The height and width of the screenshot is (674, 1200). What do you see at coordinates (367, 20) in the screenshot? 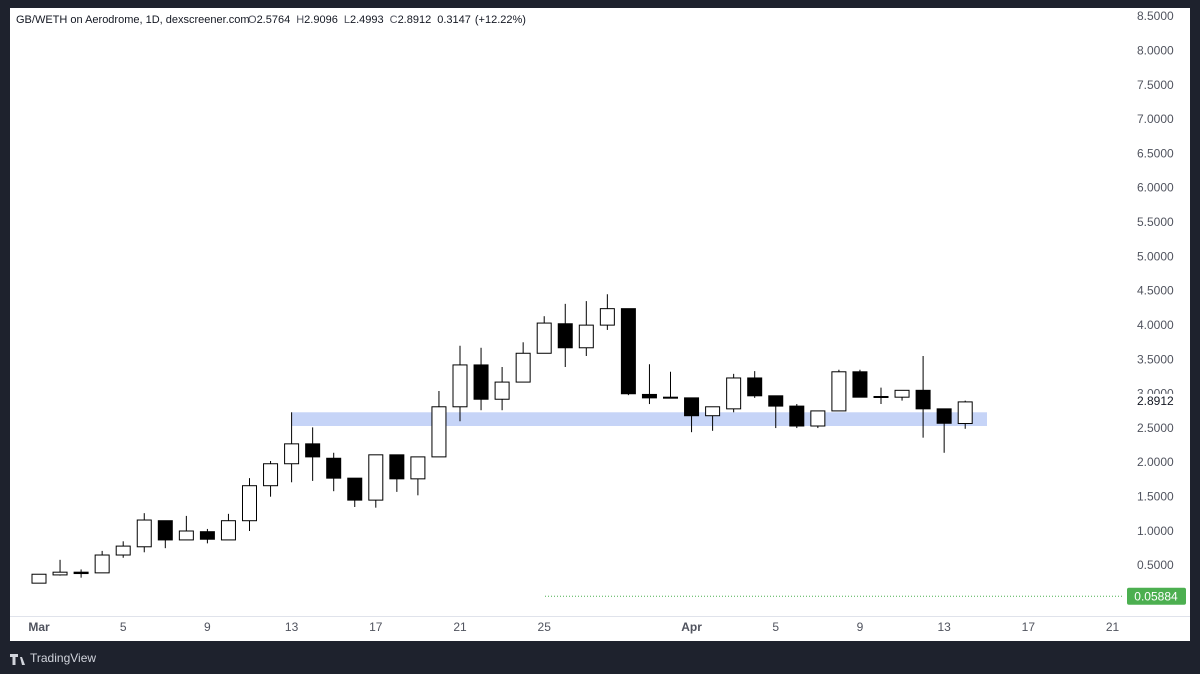
I see `ohlc-value: 2.4993` at bounding box center [367, 20].